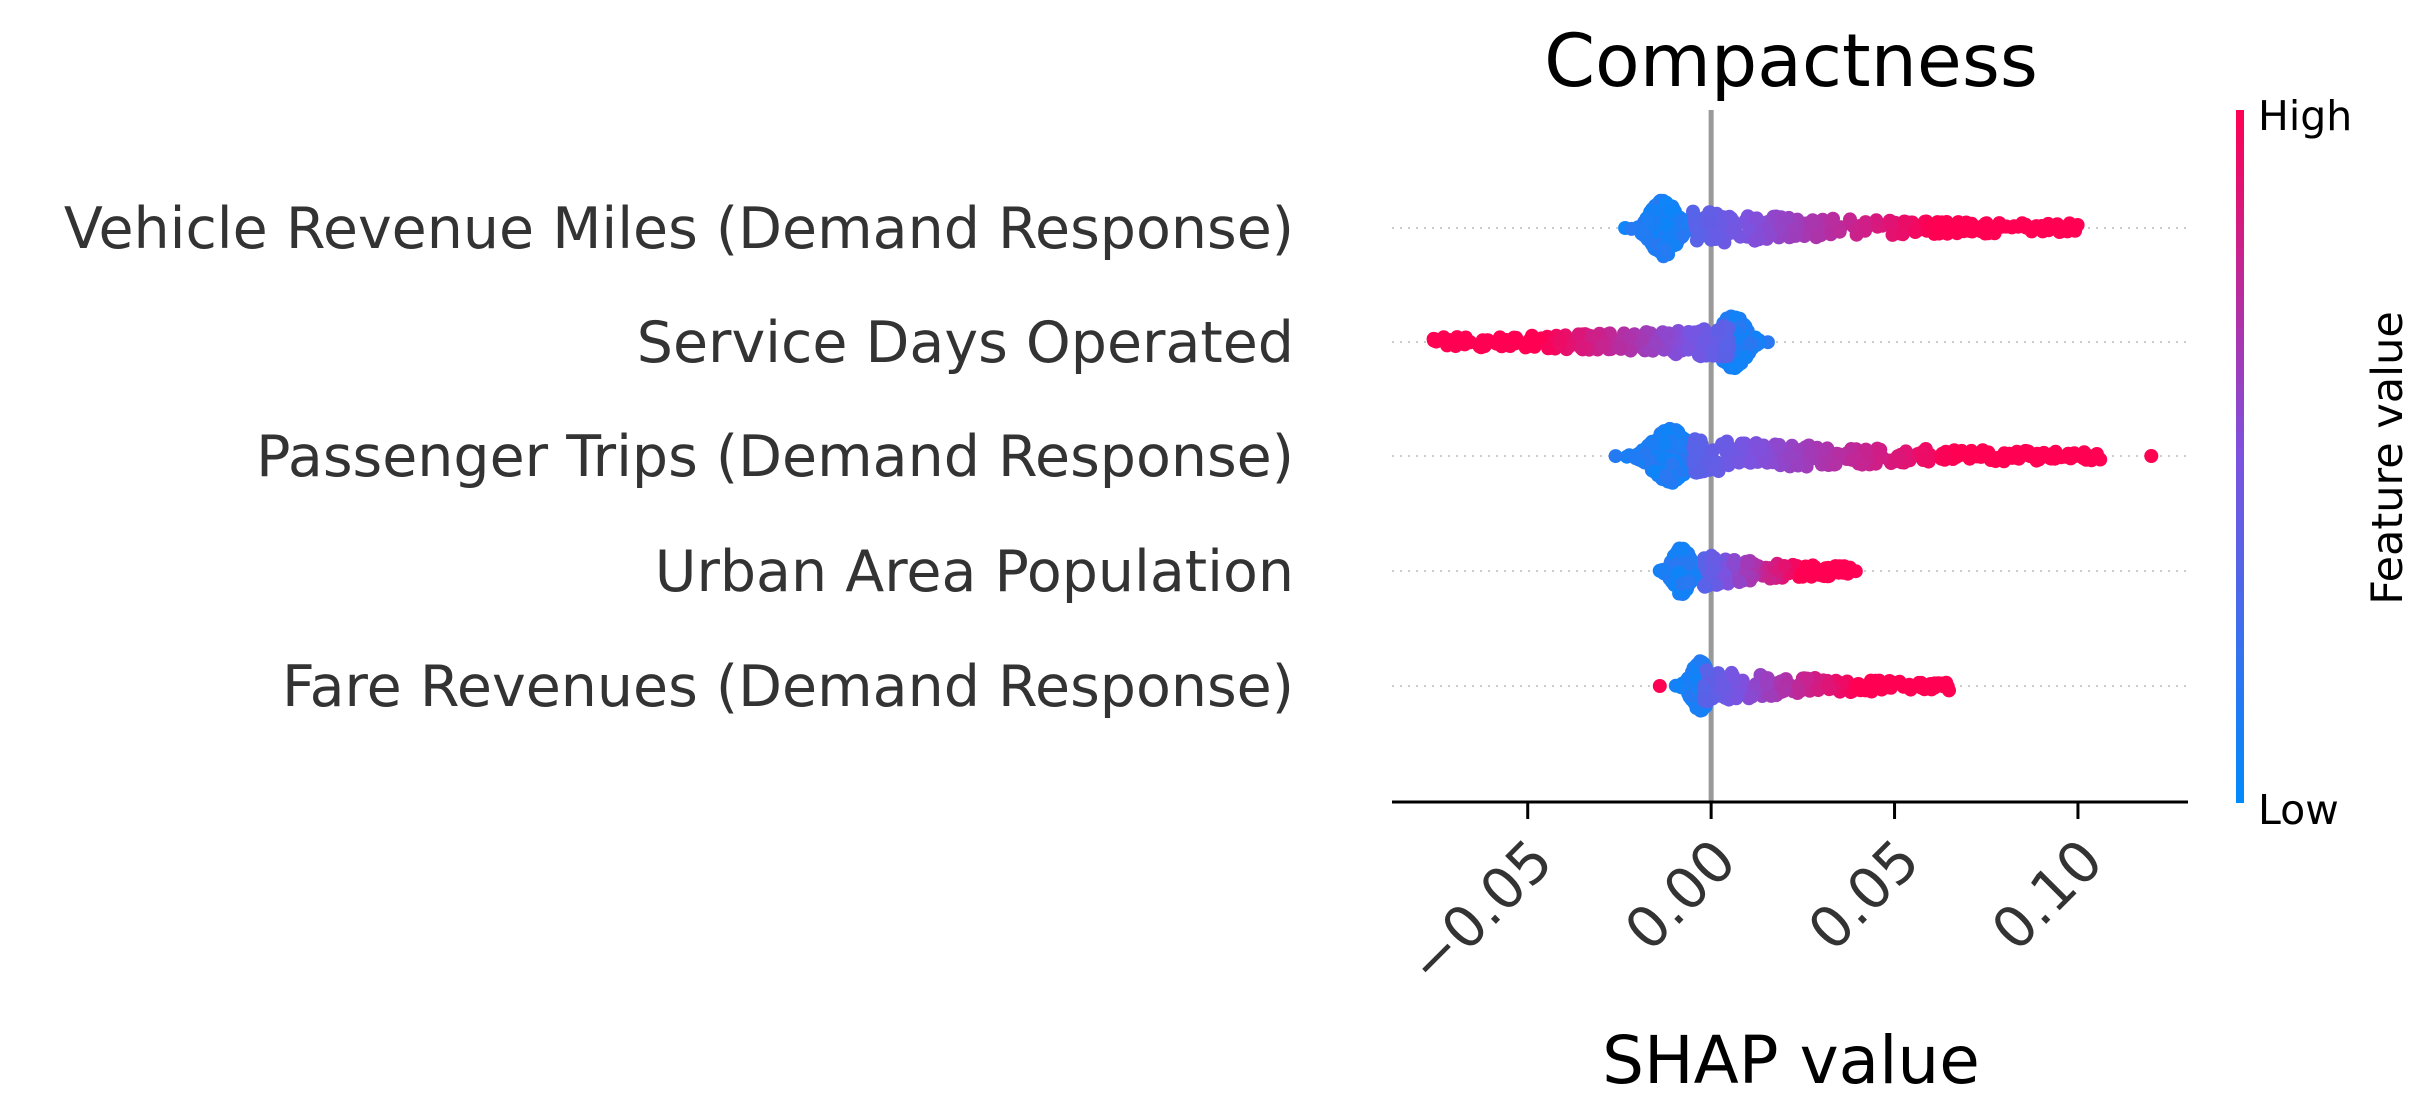 This screenshot has height=1119, width=2430. What do you see at coordinates (1792, 455) in the screenshot?
I see `shap-points` at bounding box center [1792, 455].